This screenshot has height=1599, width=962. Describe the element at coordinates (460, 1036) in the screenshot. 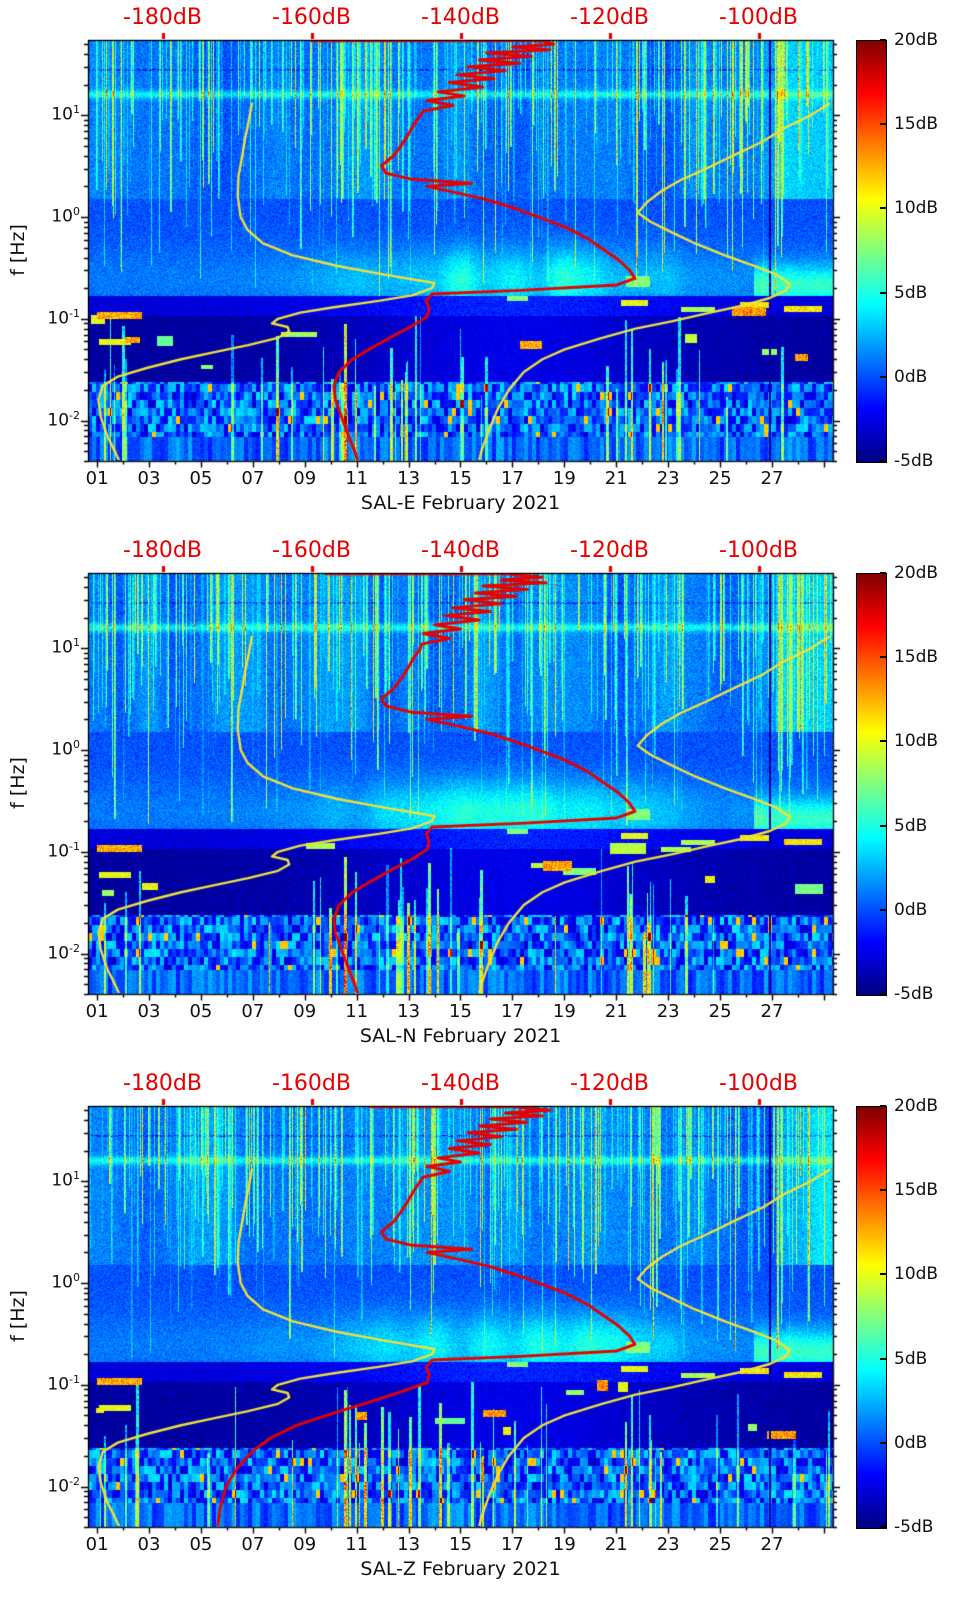

I see `x-axis-title: SAL-N February 2021` at that location.